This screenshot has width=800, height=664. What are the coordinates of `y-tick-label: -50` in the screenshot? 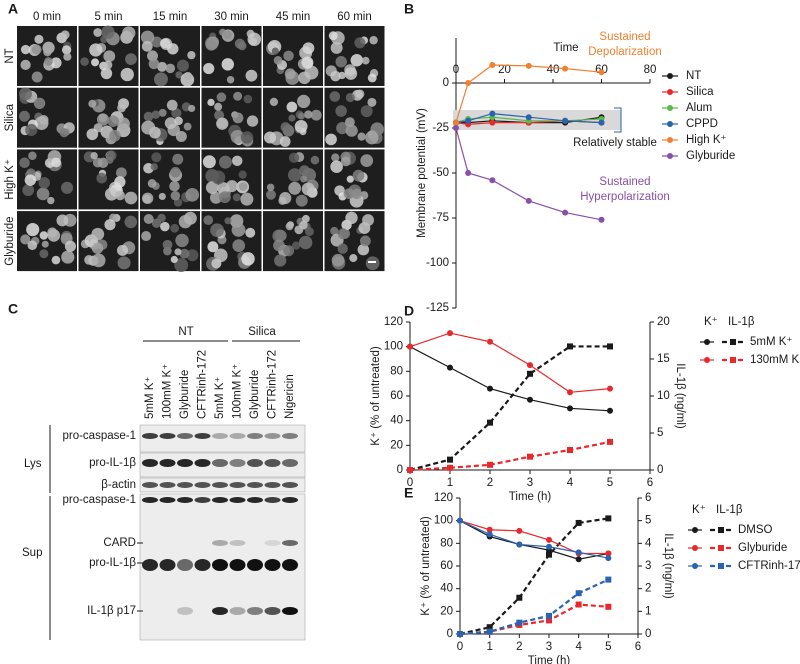 It's located at (440, 173).